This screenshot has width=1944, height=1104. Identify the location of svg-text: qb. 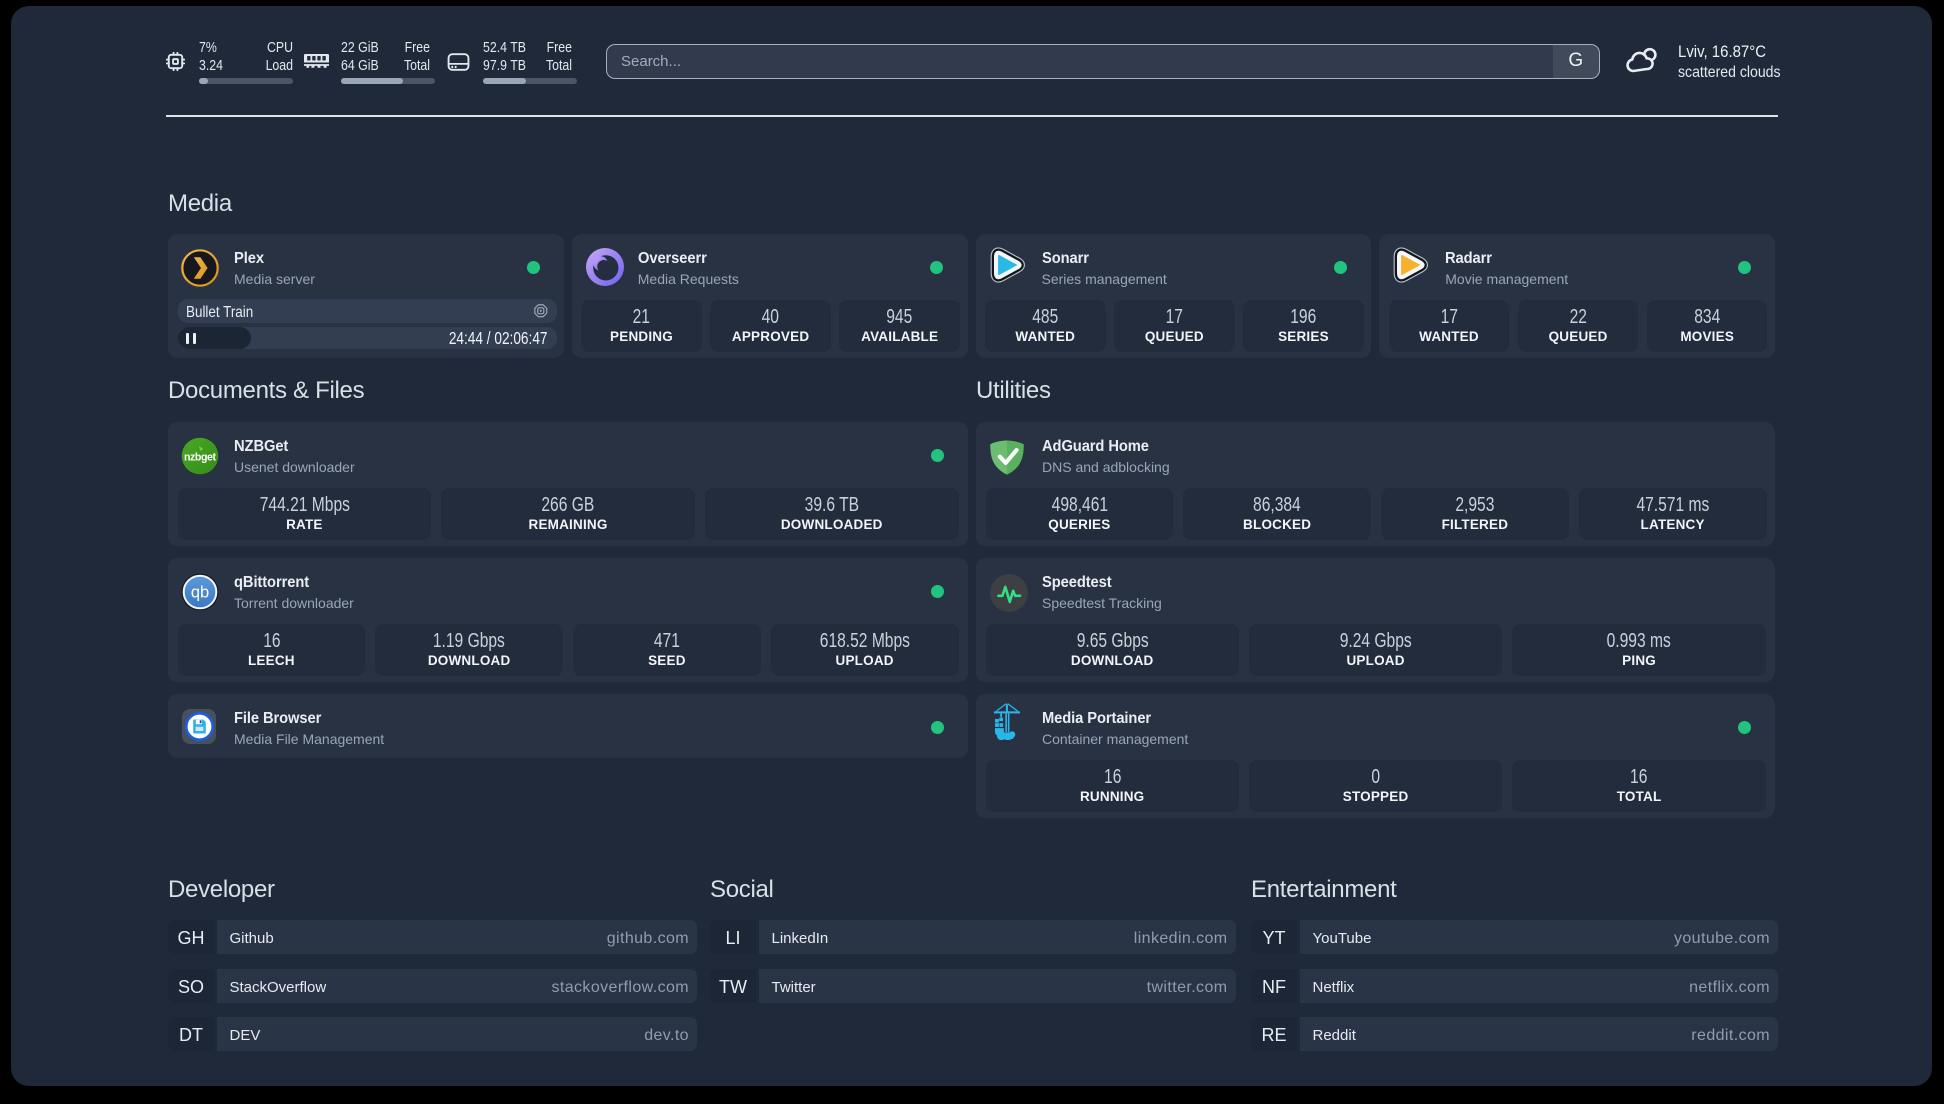
(200, 593).